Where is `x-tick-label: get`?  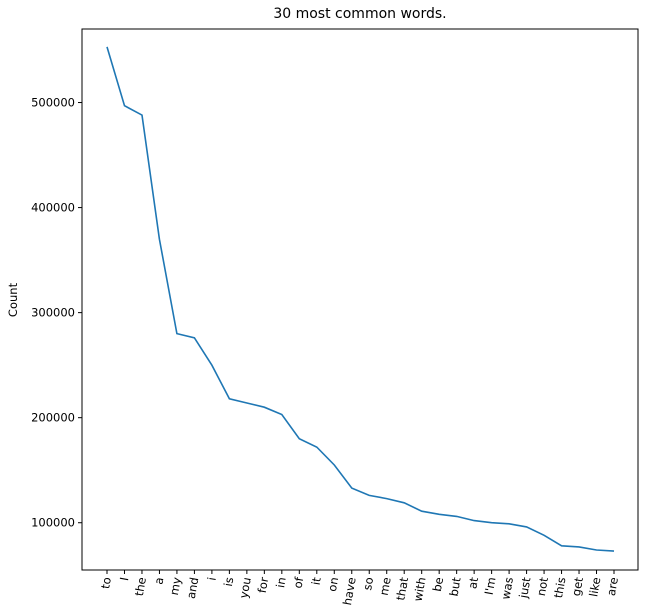
x-tick-label: get is located at coordinates (577, 587).